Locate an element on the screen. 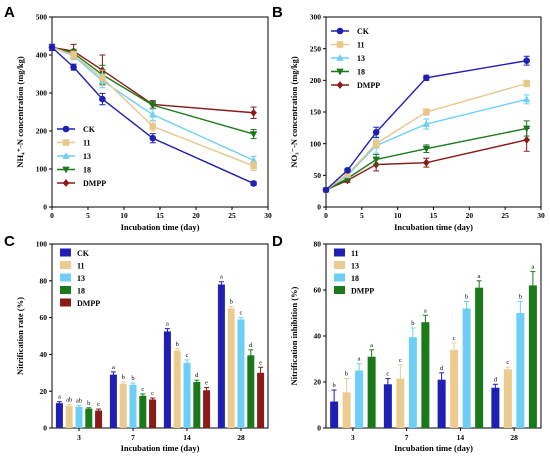  panel-letter: D is located at coordinates (277, 241).